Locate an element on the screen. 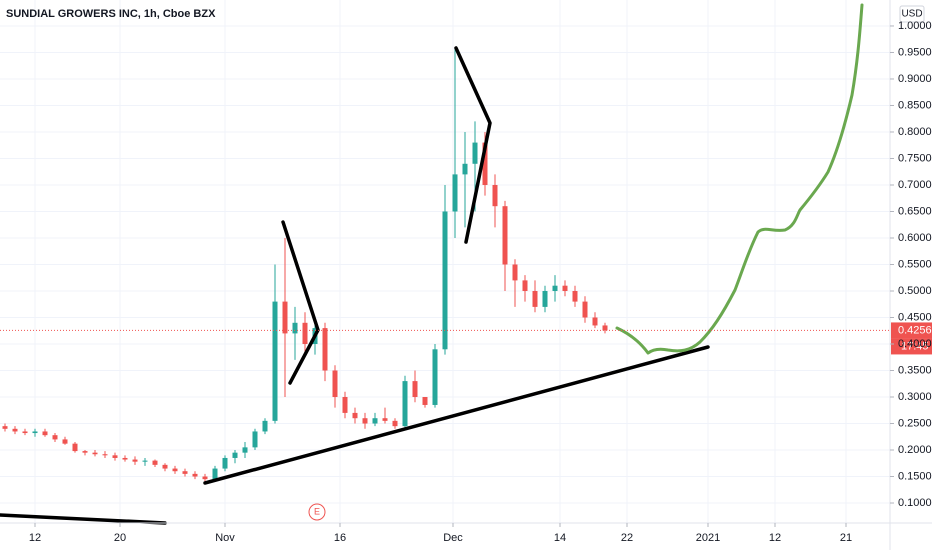 Image resolution: width=932 pixels, height=550 pixels. earnings-marker is located at coordinates (317, 512).